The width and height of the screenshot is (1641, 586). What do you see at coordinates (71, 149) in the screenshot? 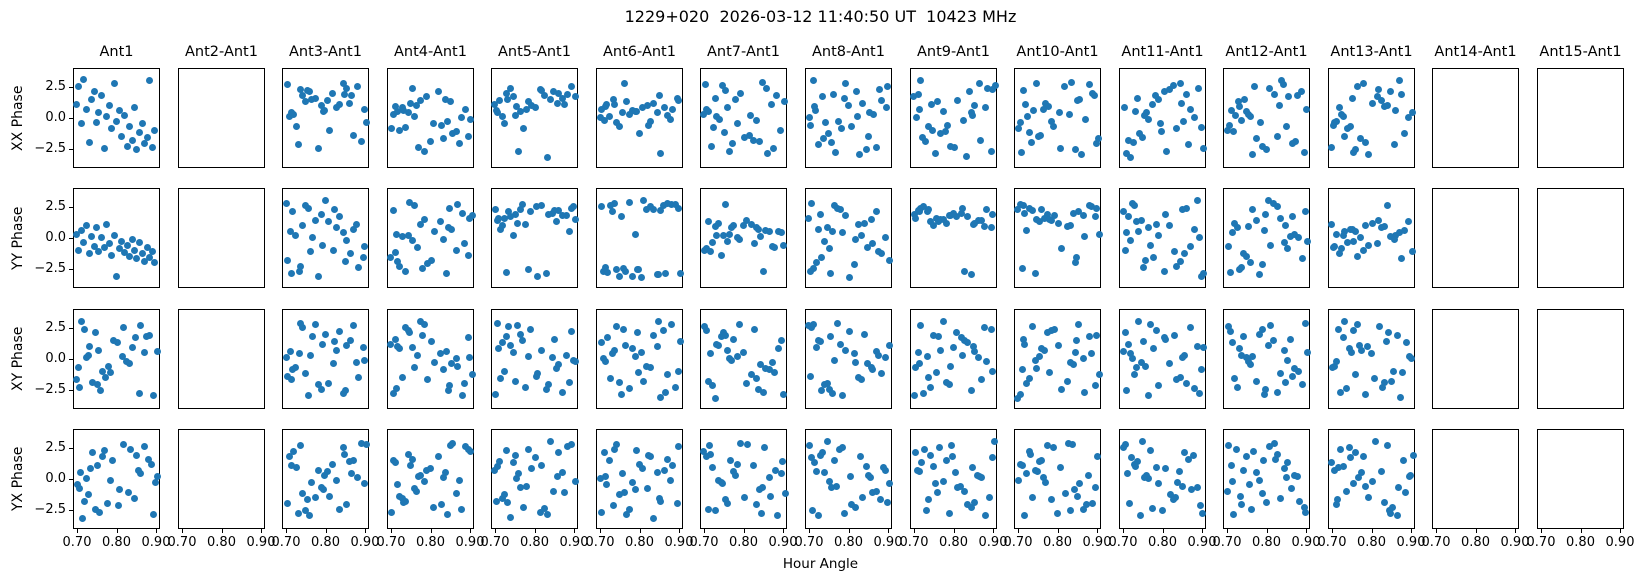
I see `y-tick-mark` at bounding box center [71, 149].